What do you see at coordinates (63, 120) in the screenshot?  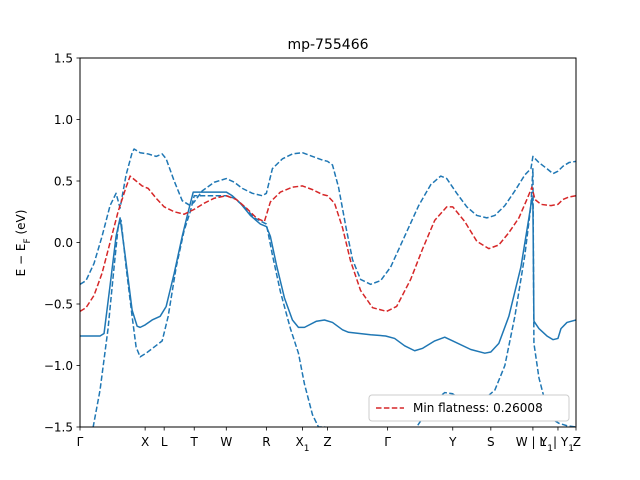 I see `y-tick-label: 1.0` at bounding box center [63, 120].